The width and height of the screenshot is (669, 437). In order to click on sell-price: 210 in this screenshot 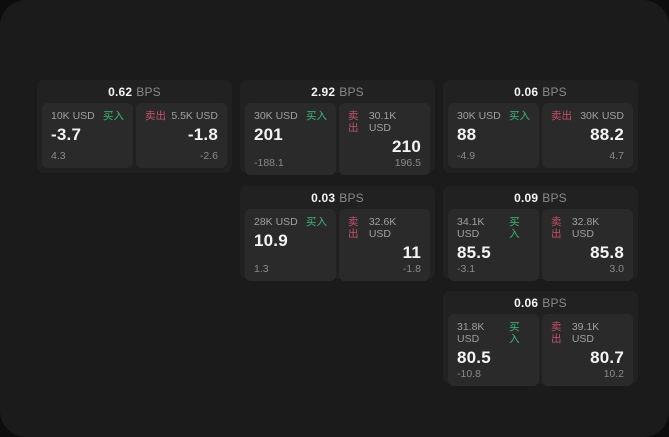, I will do `click(406, 146)`.